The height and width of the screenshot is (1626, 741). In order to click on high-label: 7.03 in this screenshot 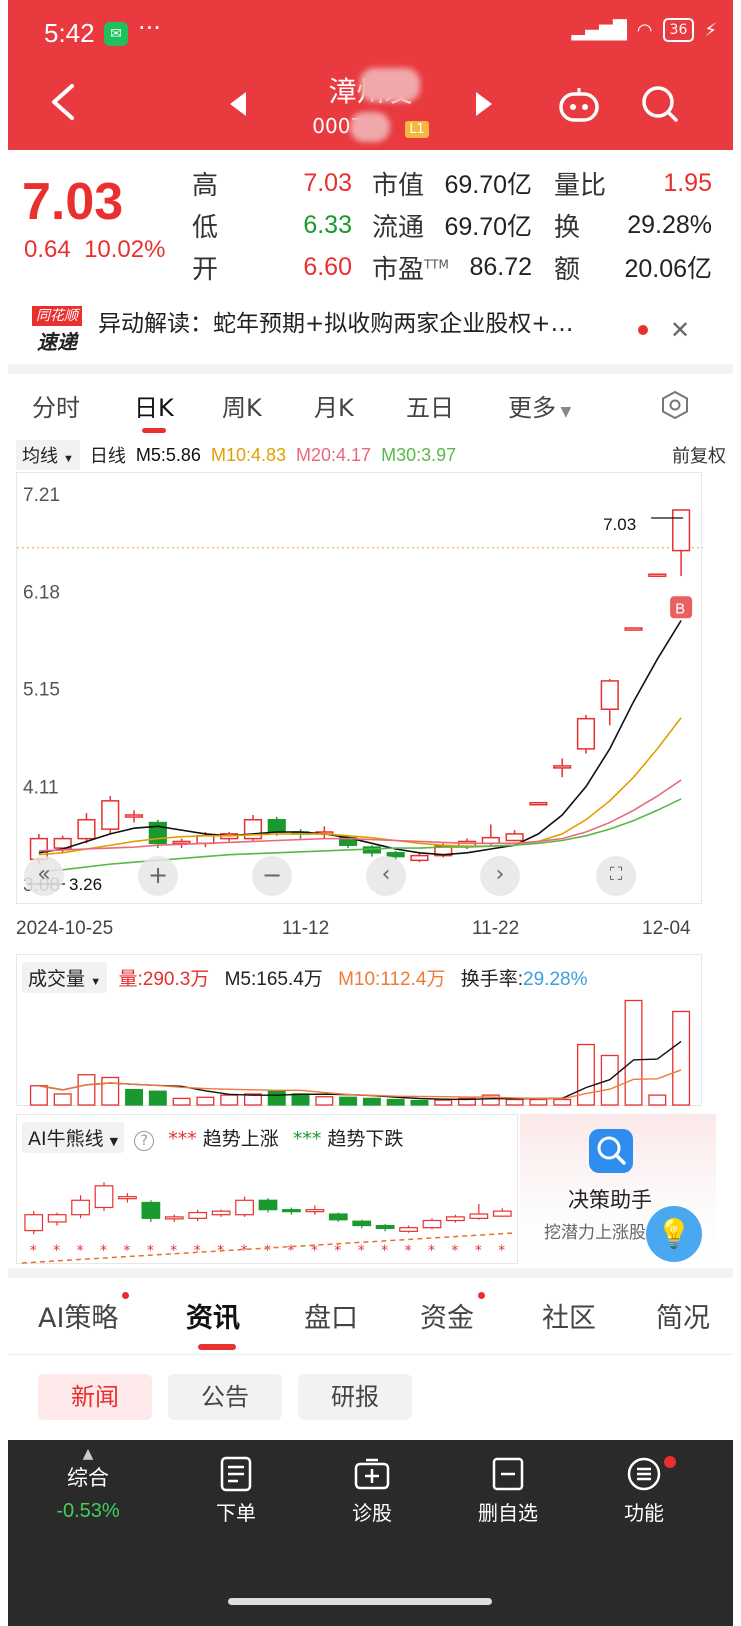, I will do `click(619, 524)`.